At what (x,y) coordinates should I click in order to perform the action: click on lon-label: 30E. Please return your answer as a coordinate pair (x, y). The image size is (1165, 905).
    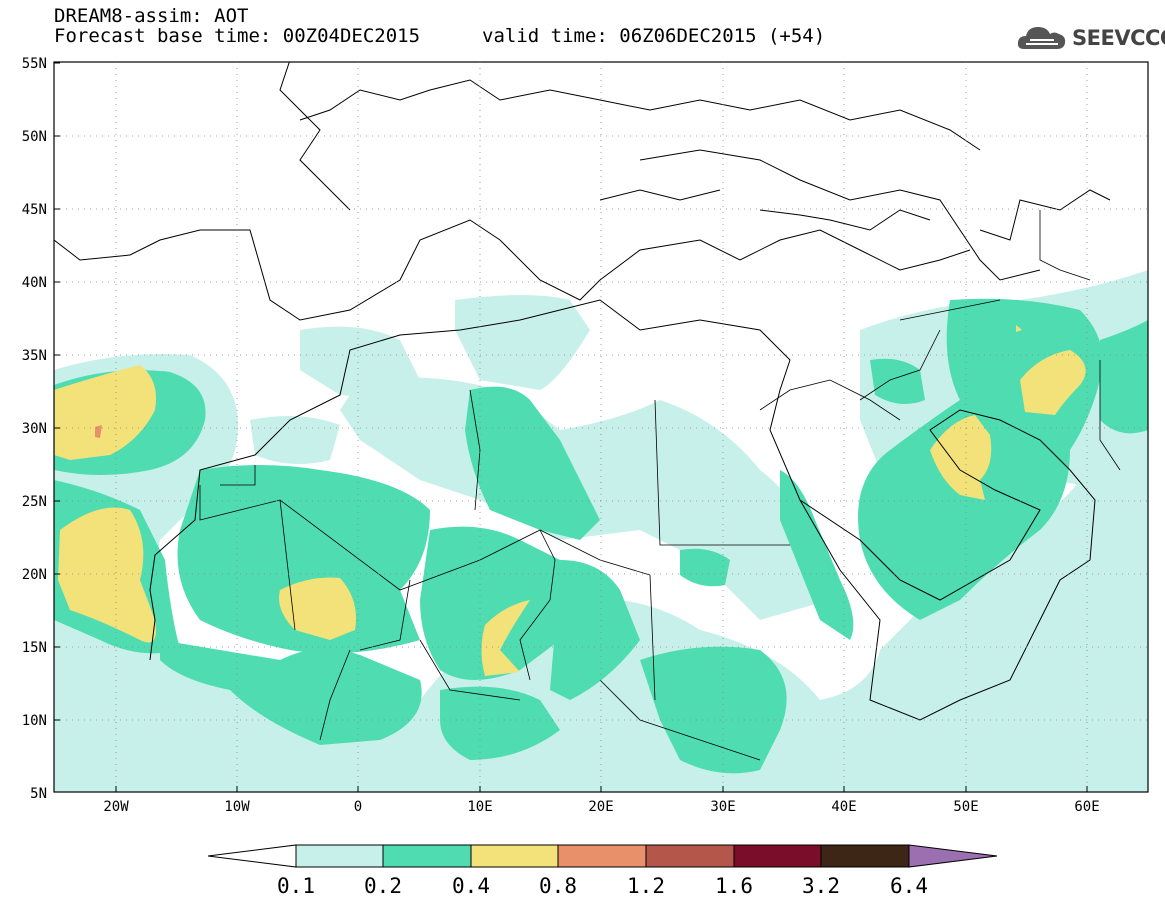
    Looking at the image, I should click on (722, 807).